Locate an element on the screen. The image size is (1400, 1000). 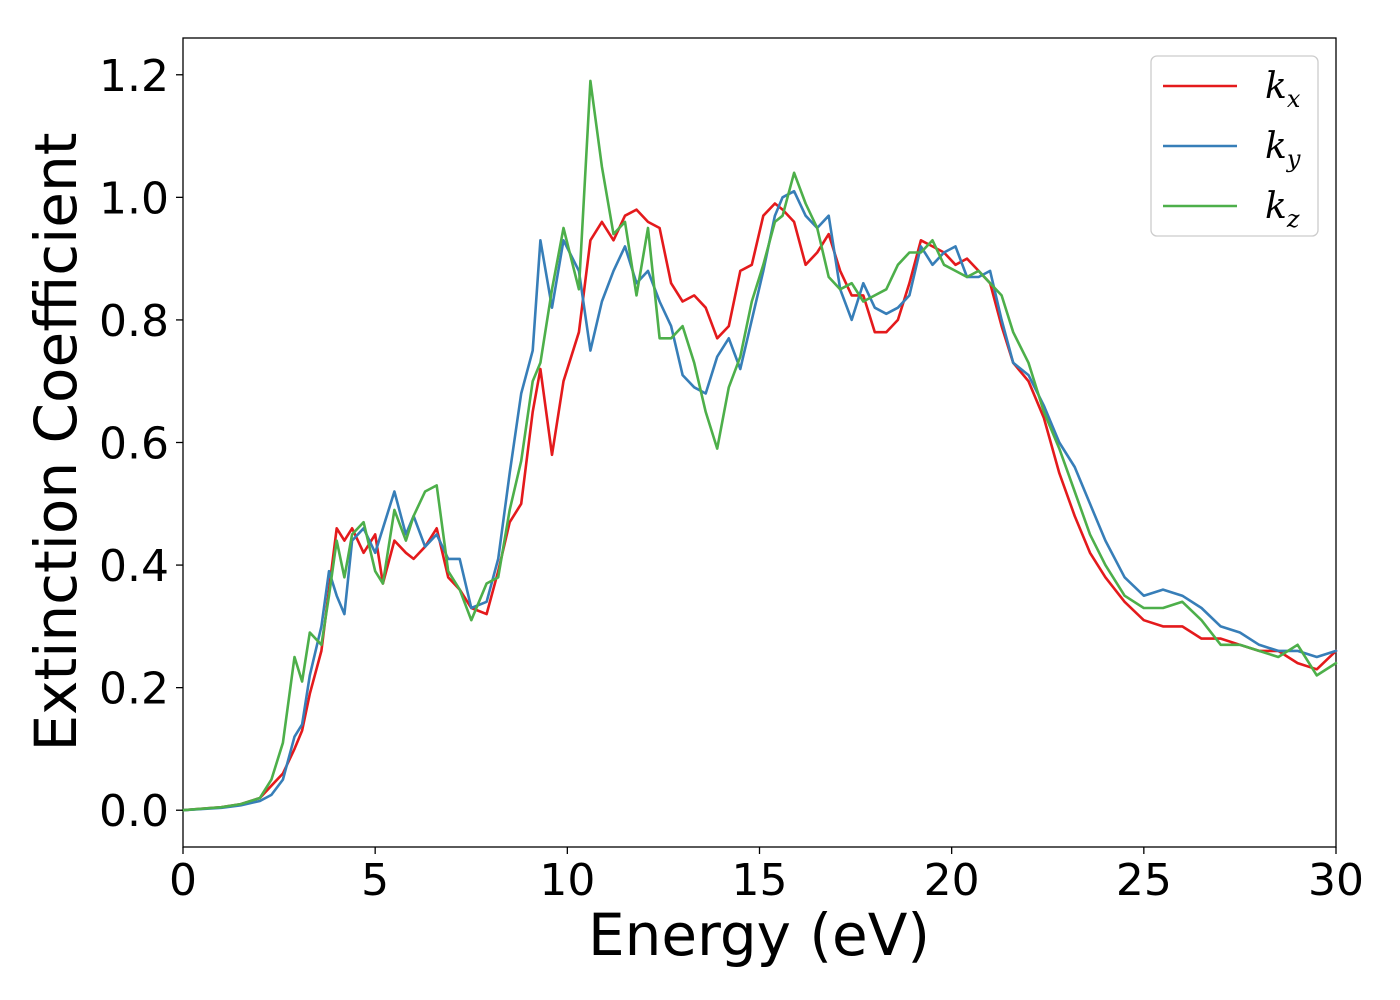
y-axis-title: Extinction Coefficient is located at coordinates (56, 442).